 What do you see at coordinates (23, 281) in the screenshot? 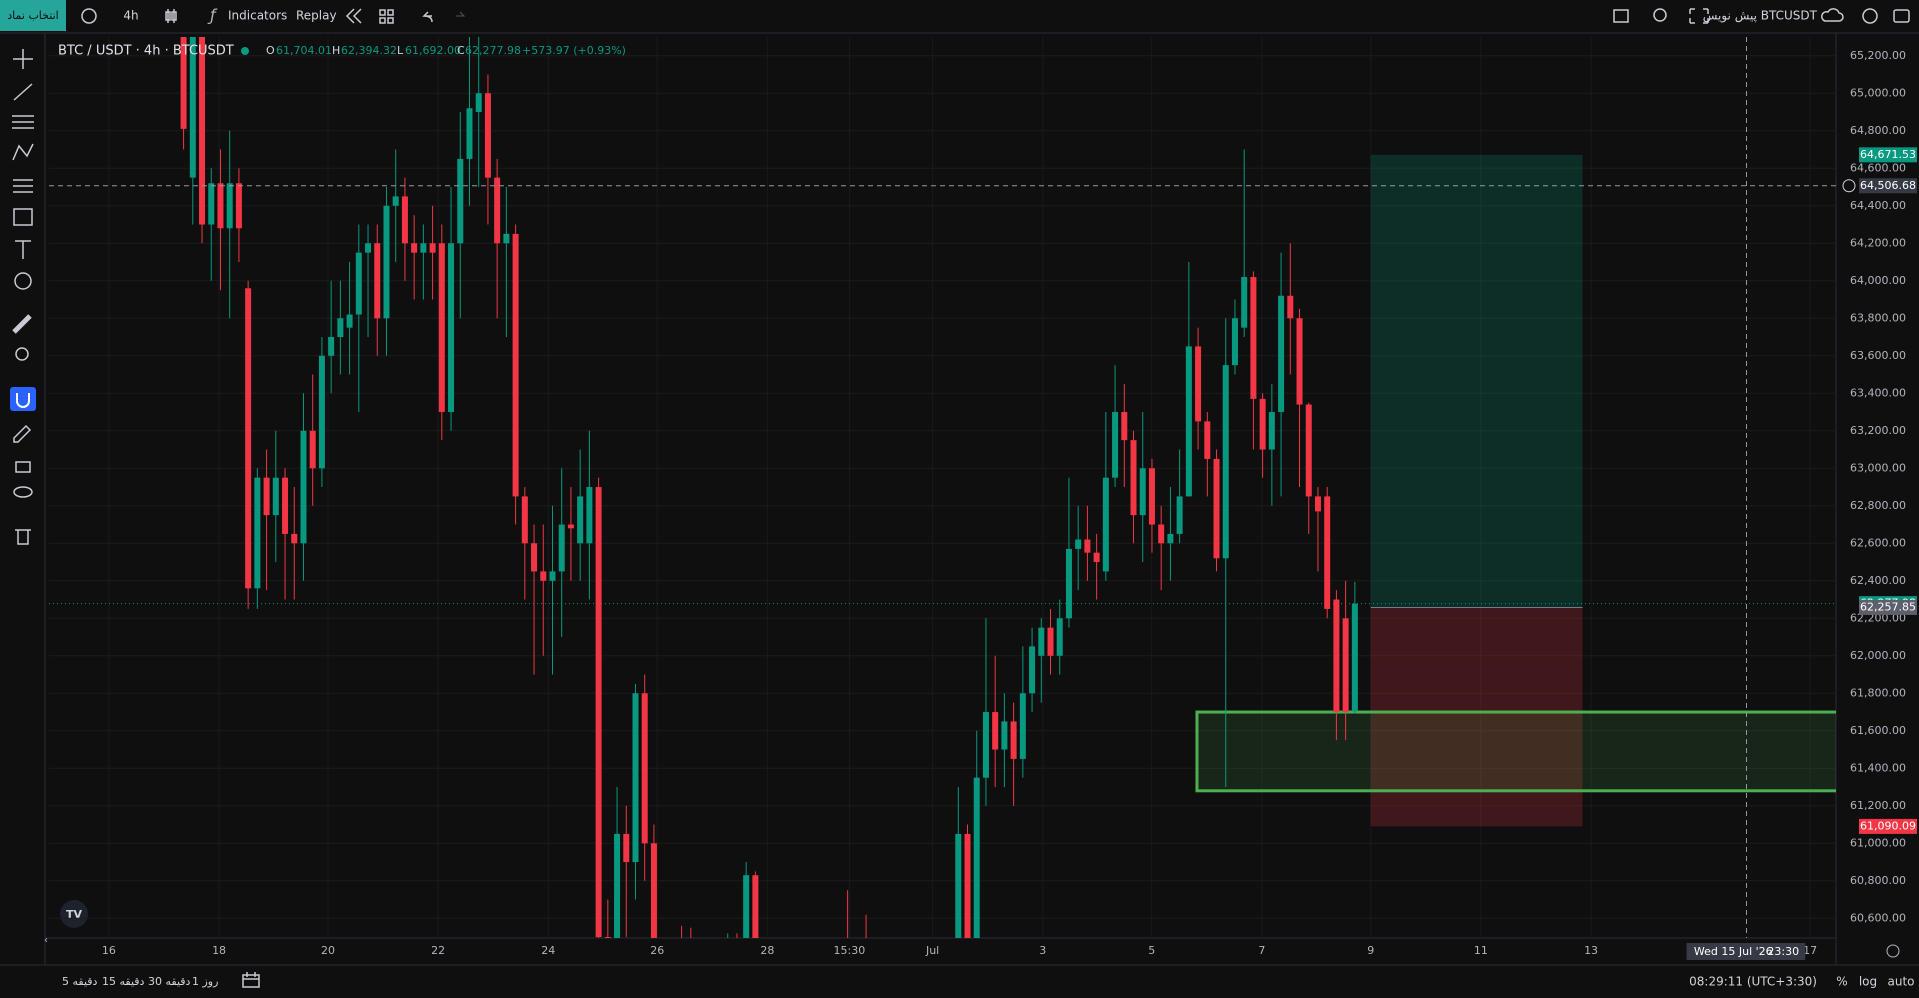
I see `icon-tool` at bounding box center [23, 281].